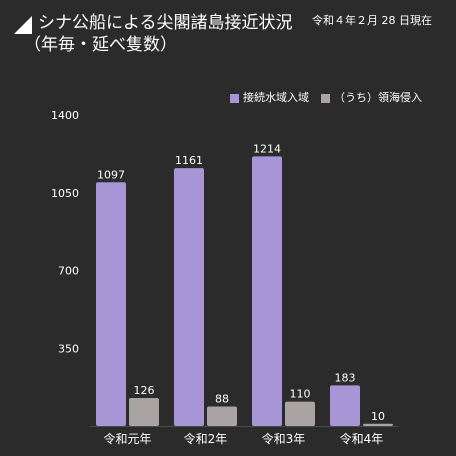  What do you see at coordinates (206, 438) in the screenshot?
I see `x-tick-label: 令和2年` at bounding box center [206, 438].